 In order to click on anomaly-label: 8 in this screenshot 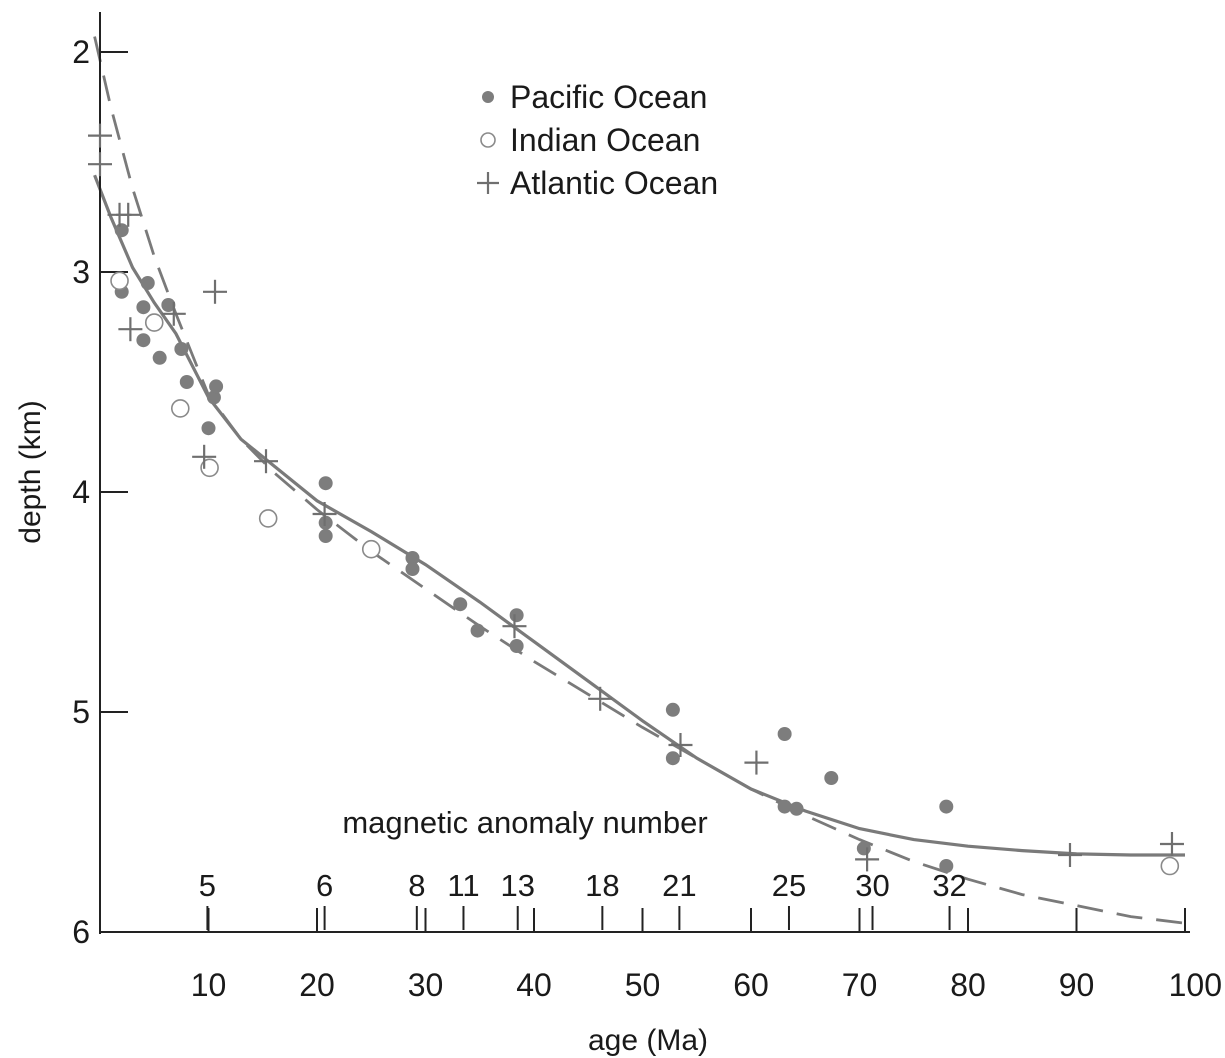, I will do `click(416, 885)`.